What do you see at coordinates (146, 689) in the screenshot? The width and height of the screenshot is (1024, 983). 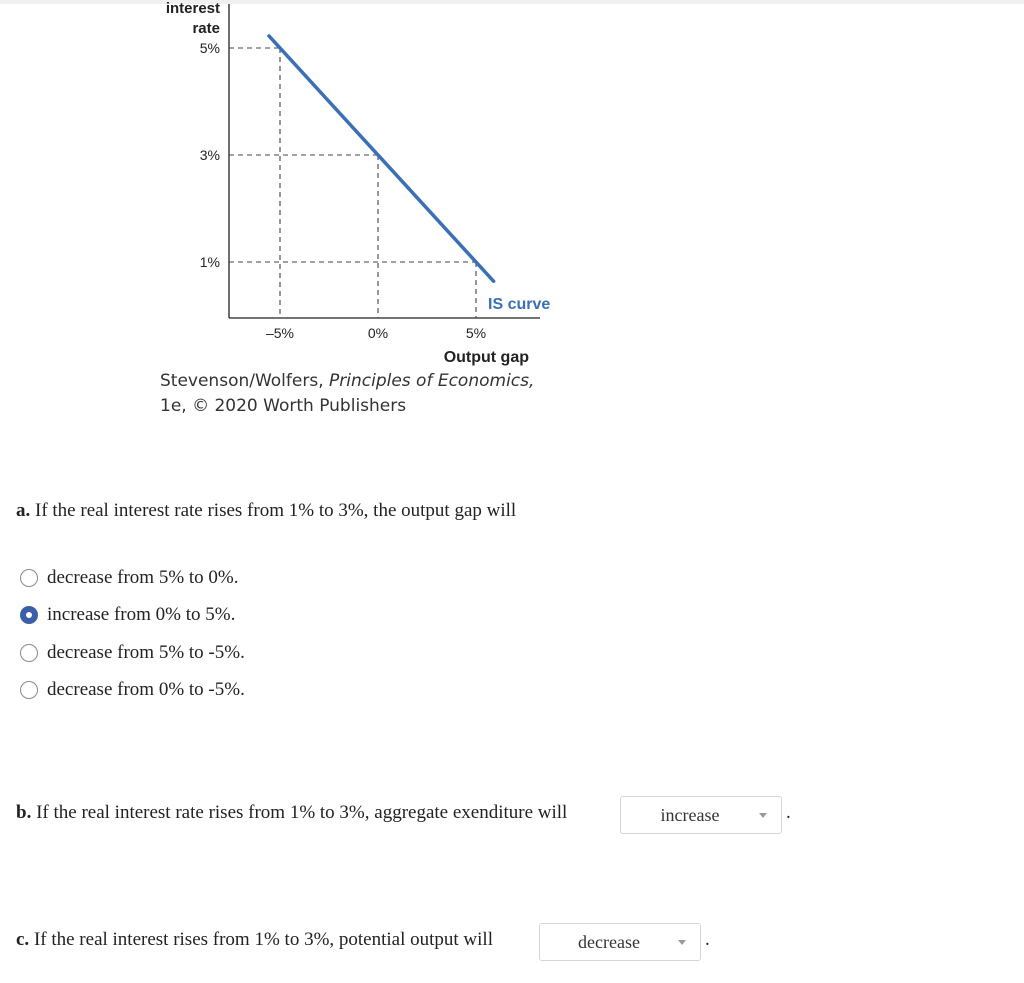 I see `option-a4-label: decrease from 0% to -5%.` at bounding box center [146, 689].